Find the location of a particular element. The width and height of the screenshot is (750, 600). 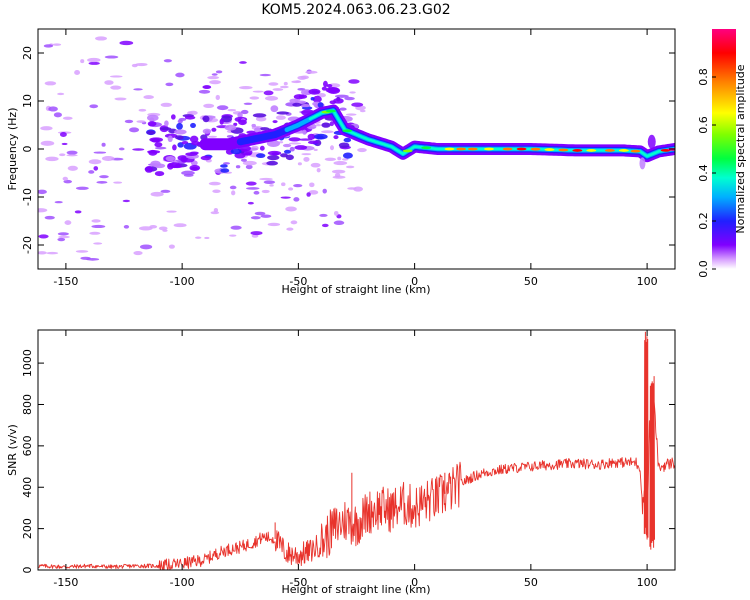

snr-x-tick-label: -50 is located at coordinates (298, 582).